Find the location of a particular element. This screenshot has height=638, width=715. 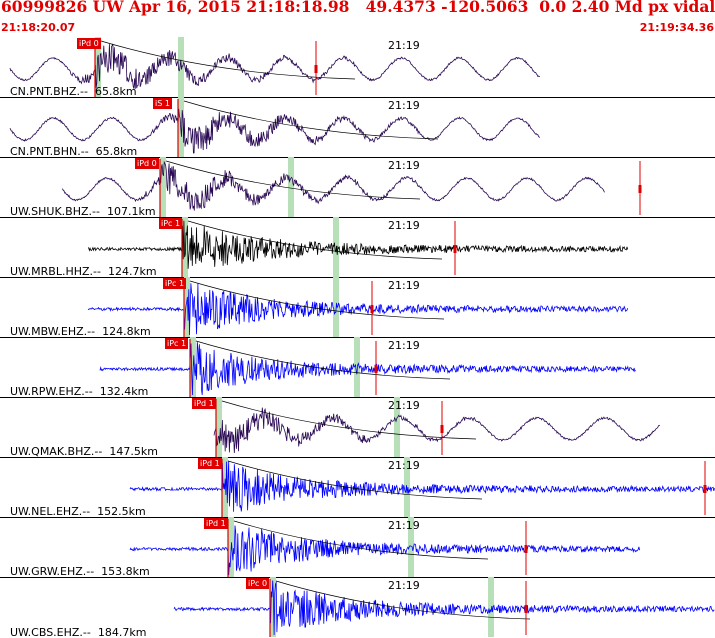

phase-pick: iPc 0 is located at coordinates (258, 583).